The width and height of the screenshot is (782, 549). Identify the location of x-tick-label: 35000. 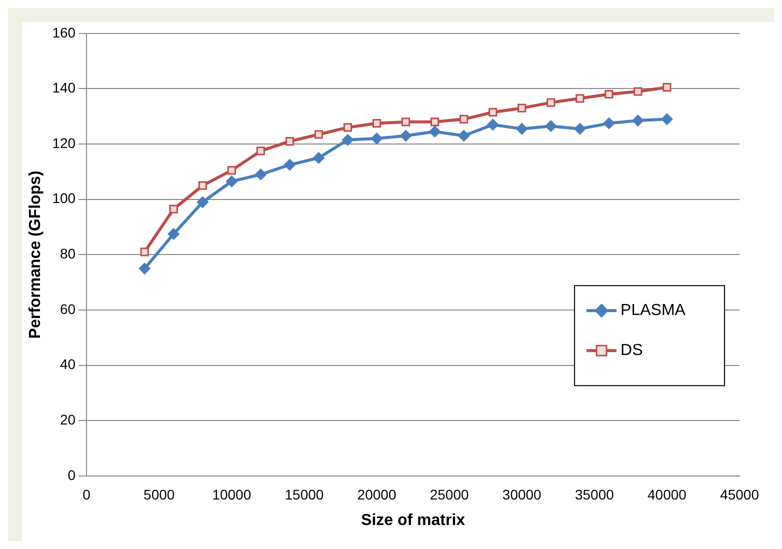
(594, 494).